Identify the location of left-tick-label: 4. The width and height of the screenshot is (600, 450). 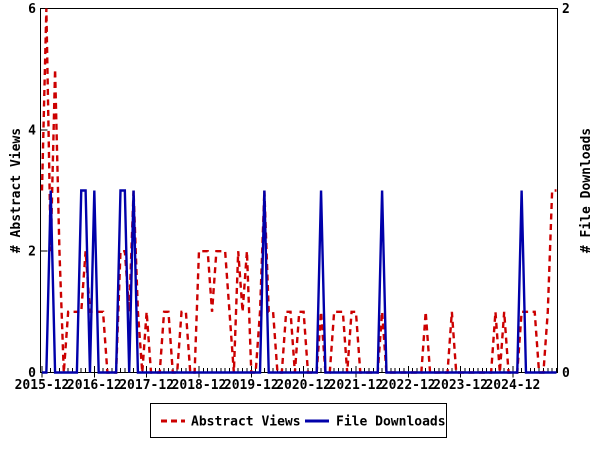
(32, 130).